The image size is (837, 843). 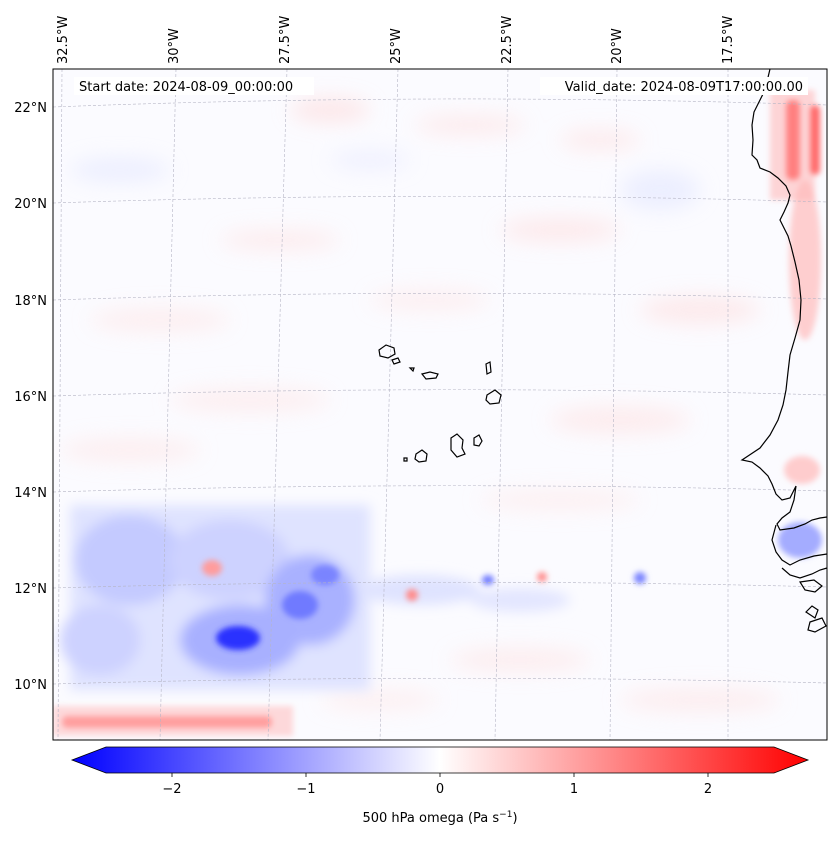 What do you see at coordinates (617, 46) in the screenshot?
I see `lon-label-5: 20°W` at bounding box center [617, 46].